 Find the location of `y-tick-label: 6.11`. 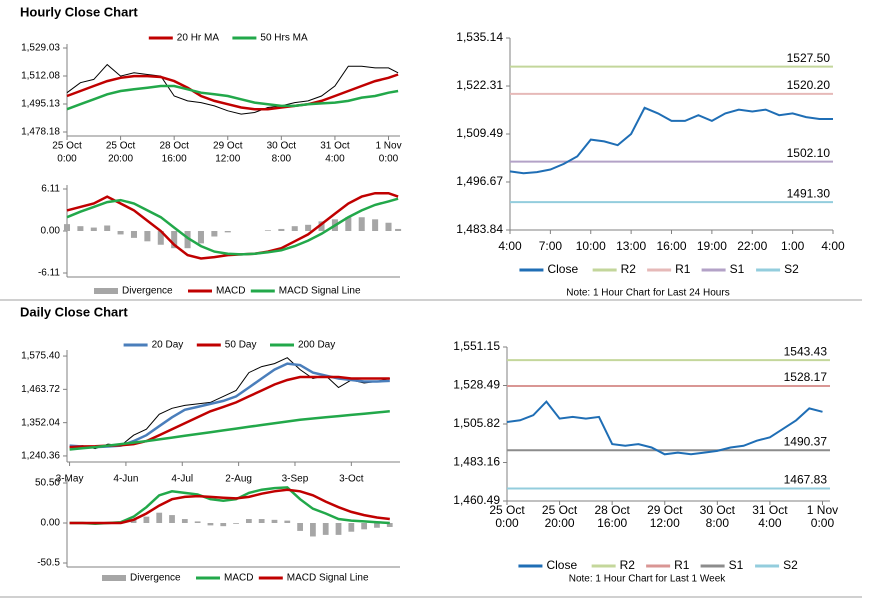

y-tick-label: 6.11 is located at coordinates (50, 189).